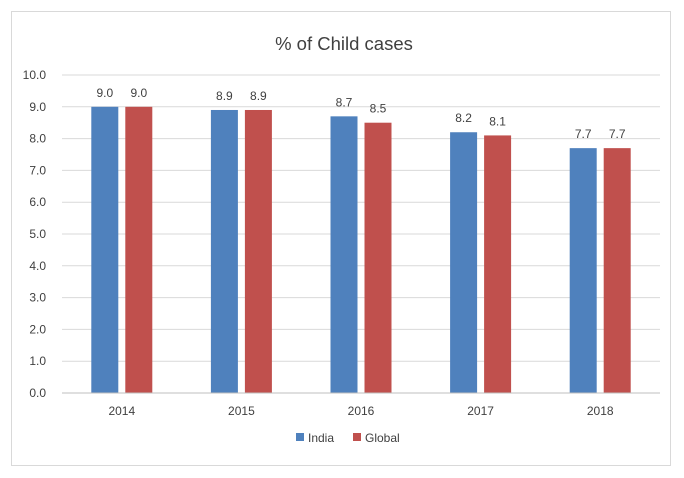  Describe the element at coordinates (37, 139) in the screenshot. I see `y-tick-label: 8.0` at that location.